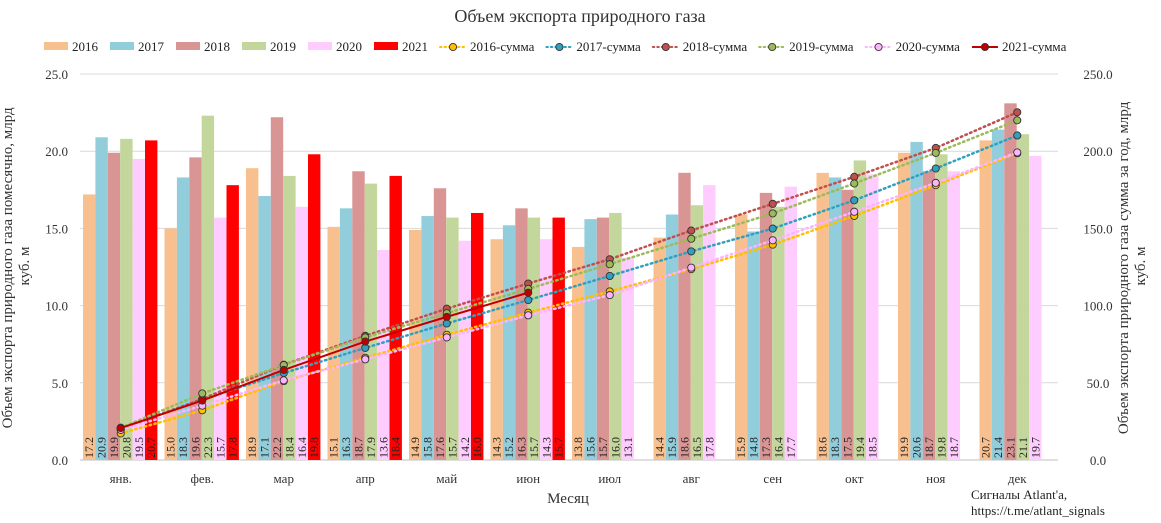 The image size is (1161, 523). I want to click on bar-value-label: 14.8, so click(754, 447).